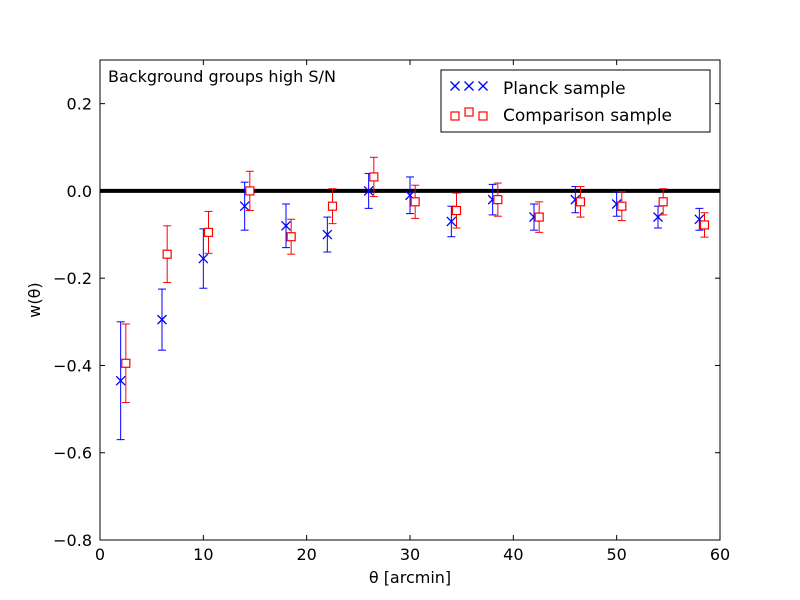 The width and height of the screenshot is (800, 600). What do you see at coordinates (79, 191) in the screenshot?
I see `y-tick-label: 0.0` at bounding box center [79, 191].